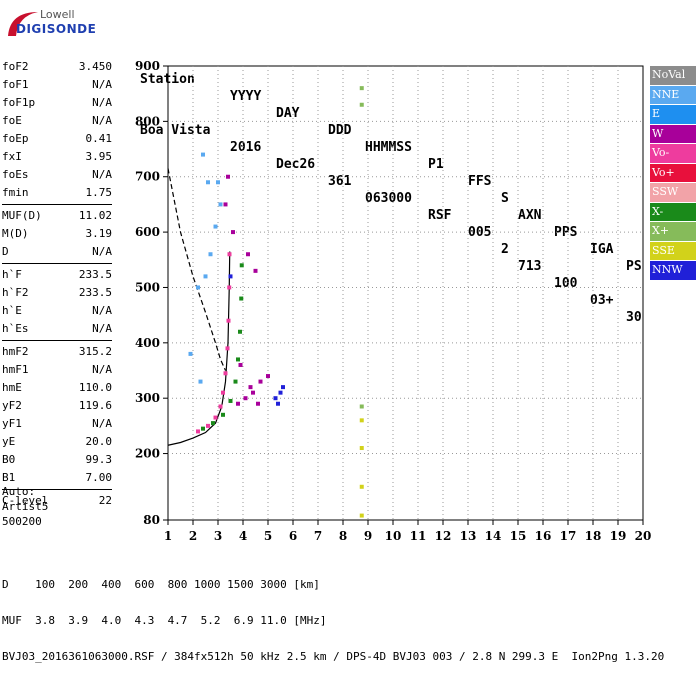 This screenshot has height=675, width=700. Describe the element at coordinates (19, 491) in the screenshot. I see `auto-label: Auto:` at that location.